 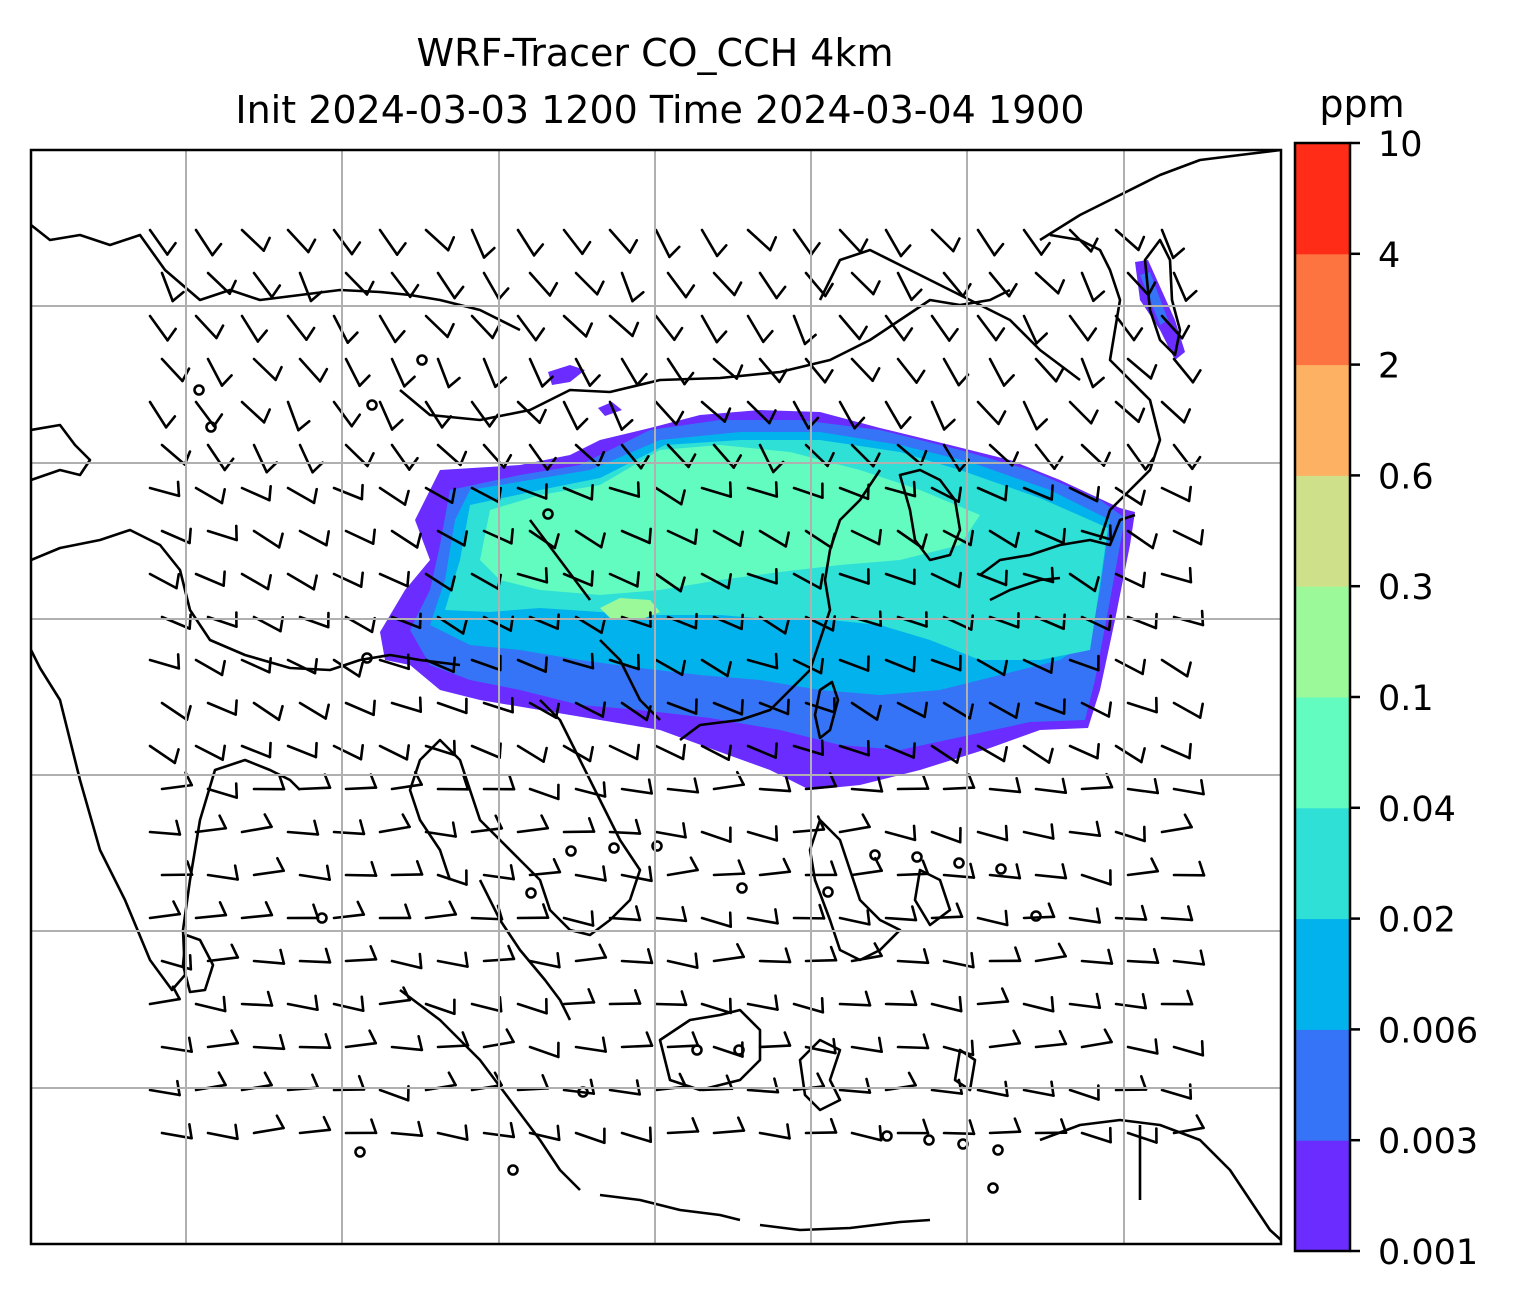 What do you see at coordinates (630, 609) in the screenshot?
I see `plume-level-0.1` at bounding box center [630, 609].